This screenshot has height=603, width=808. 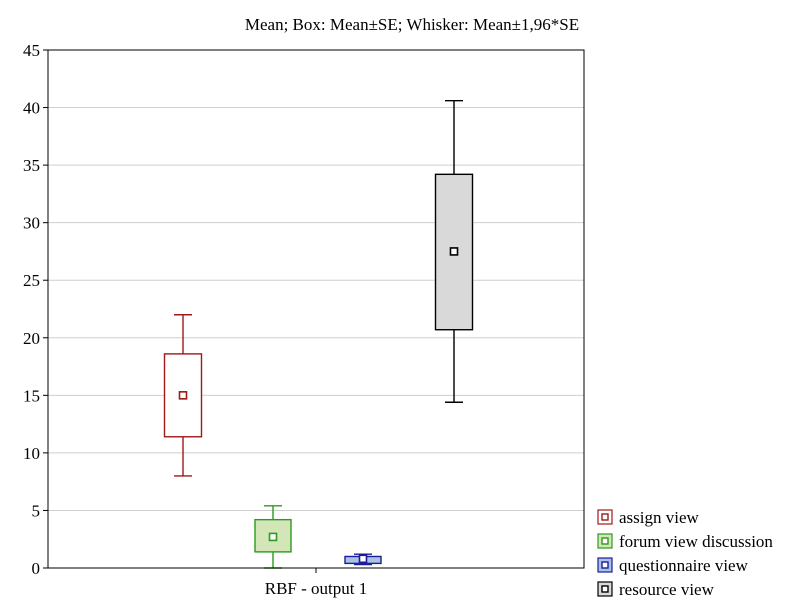 I want to click on legend-label: assign view, so click(x=659, y=517).